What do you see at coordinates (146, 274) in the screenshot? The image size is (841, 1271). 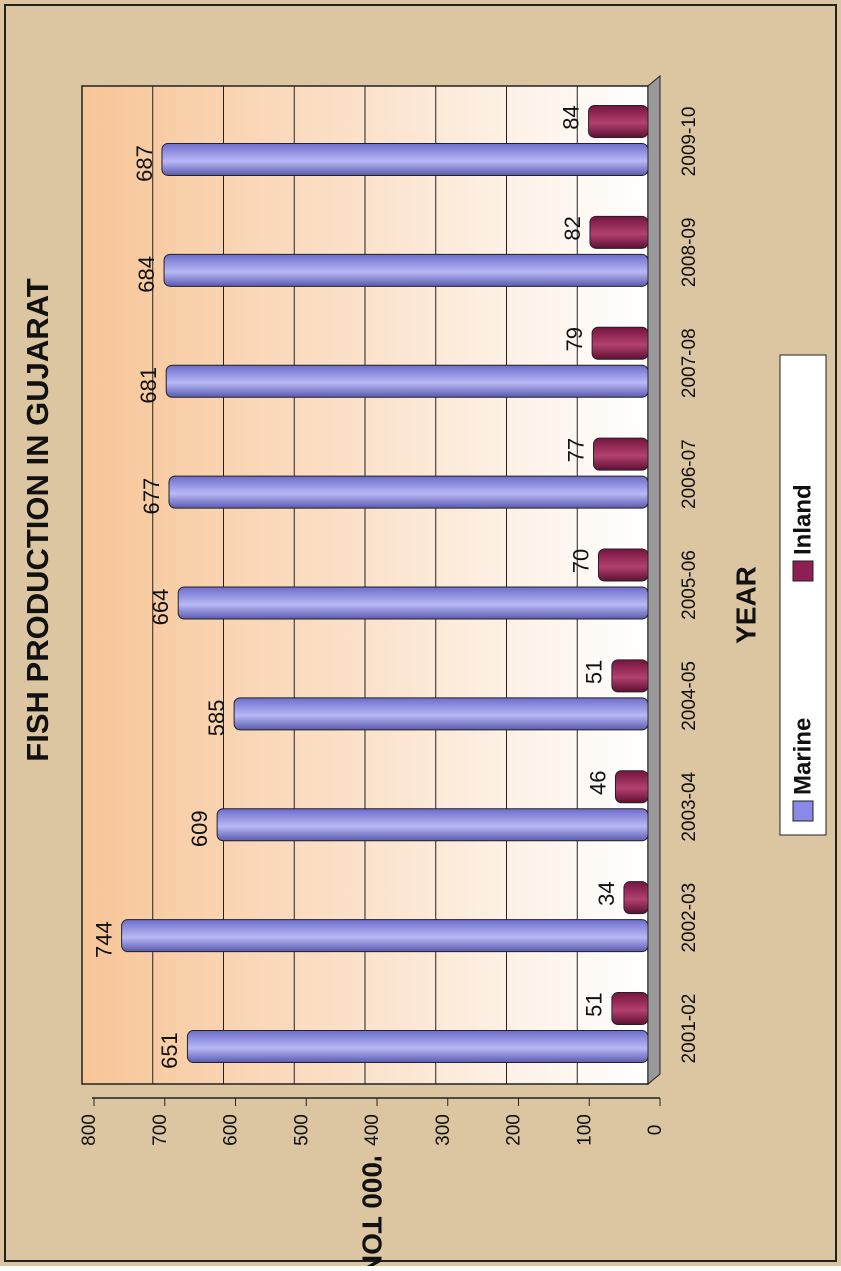 I see `data-label: 684` at bounding box center [146, 274].